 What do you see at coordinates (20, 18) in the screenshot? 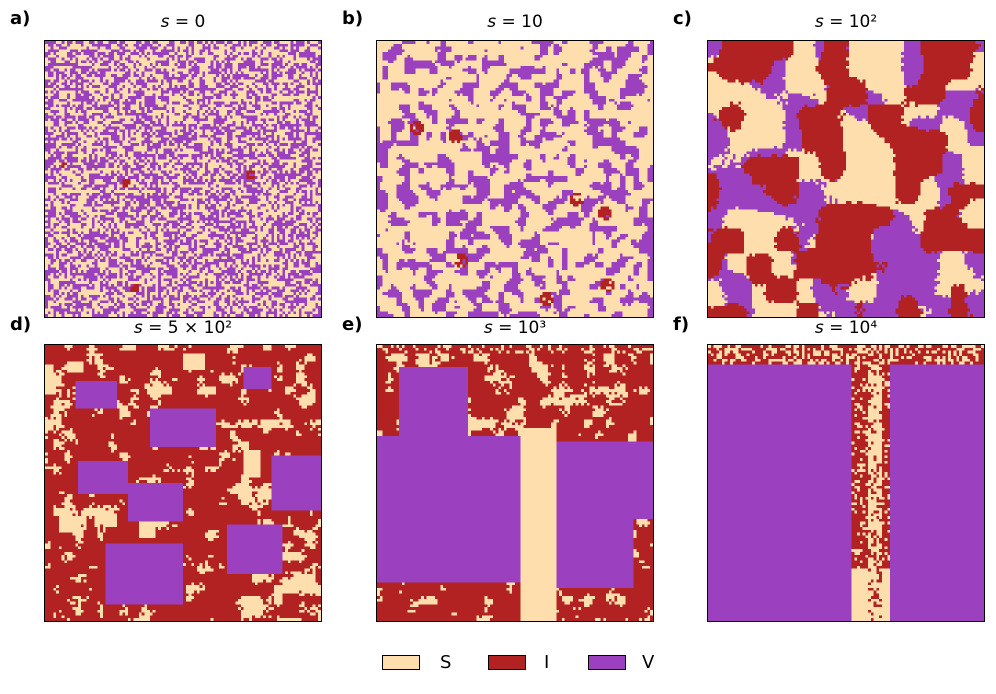
I see `panel-letter: a)` at bounding box center [20, 18].